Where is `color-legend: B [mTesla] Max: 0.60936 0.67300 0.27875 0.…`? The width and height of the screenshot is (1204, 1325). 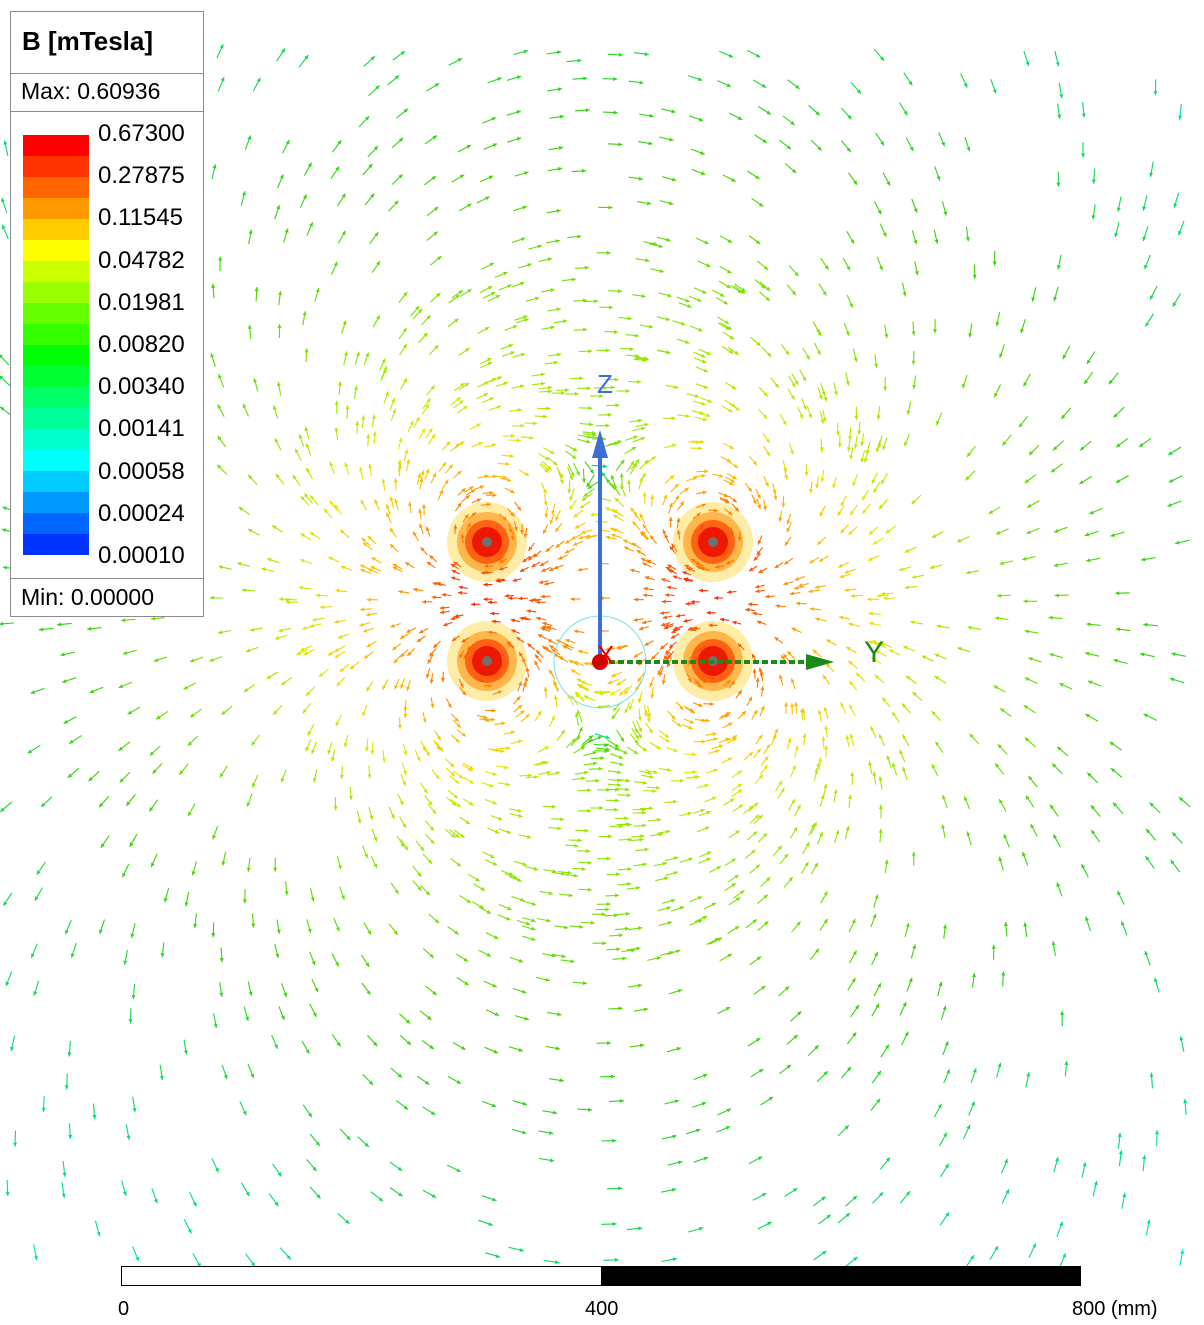
color-legend: B [mTesla] Max: 0.60936 0.67300 0.27875 0.… is located at coordinates (107, 314).